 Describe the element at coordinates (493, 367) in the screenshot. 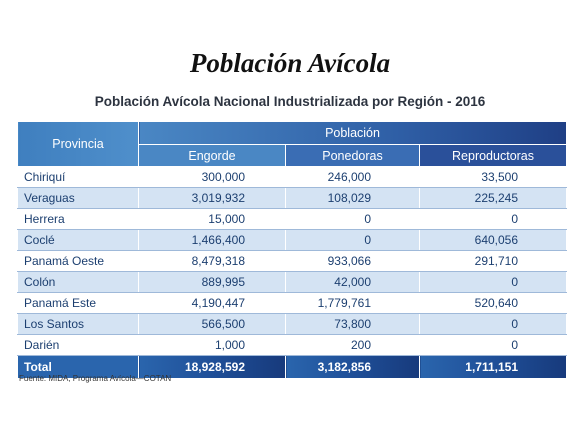

I see `total-reproductoras: 1,711,151` at that location.